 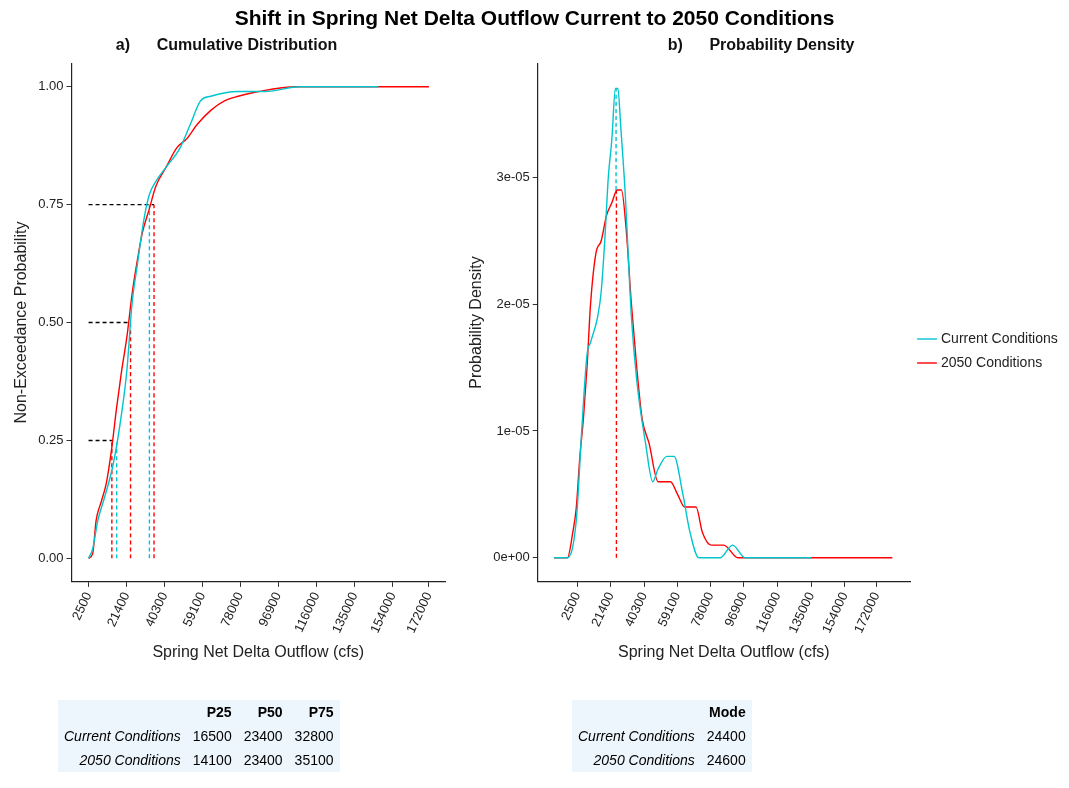 What do you see at coordinates (992, 361) in the screenshot?
I see `legend-label: 2050 Conditions` at bounding box center [992, 361].